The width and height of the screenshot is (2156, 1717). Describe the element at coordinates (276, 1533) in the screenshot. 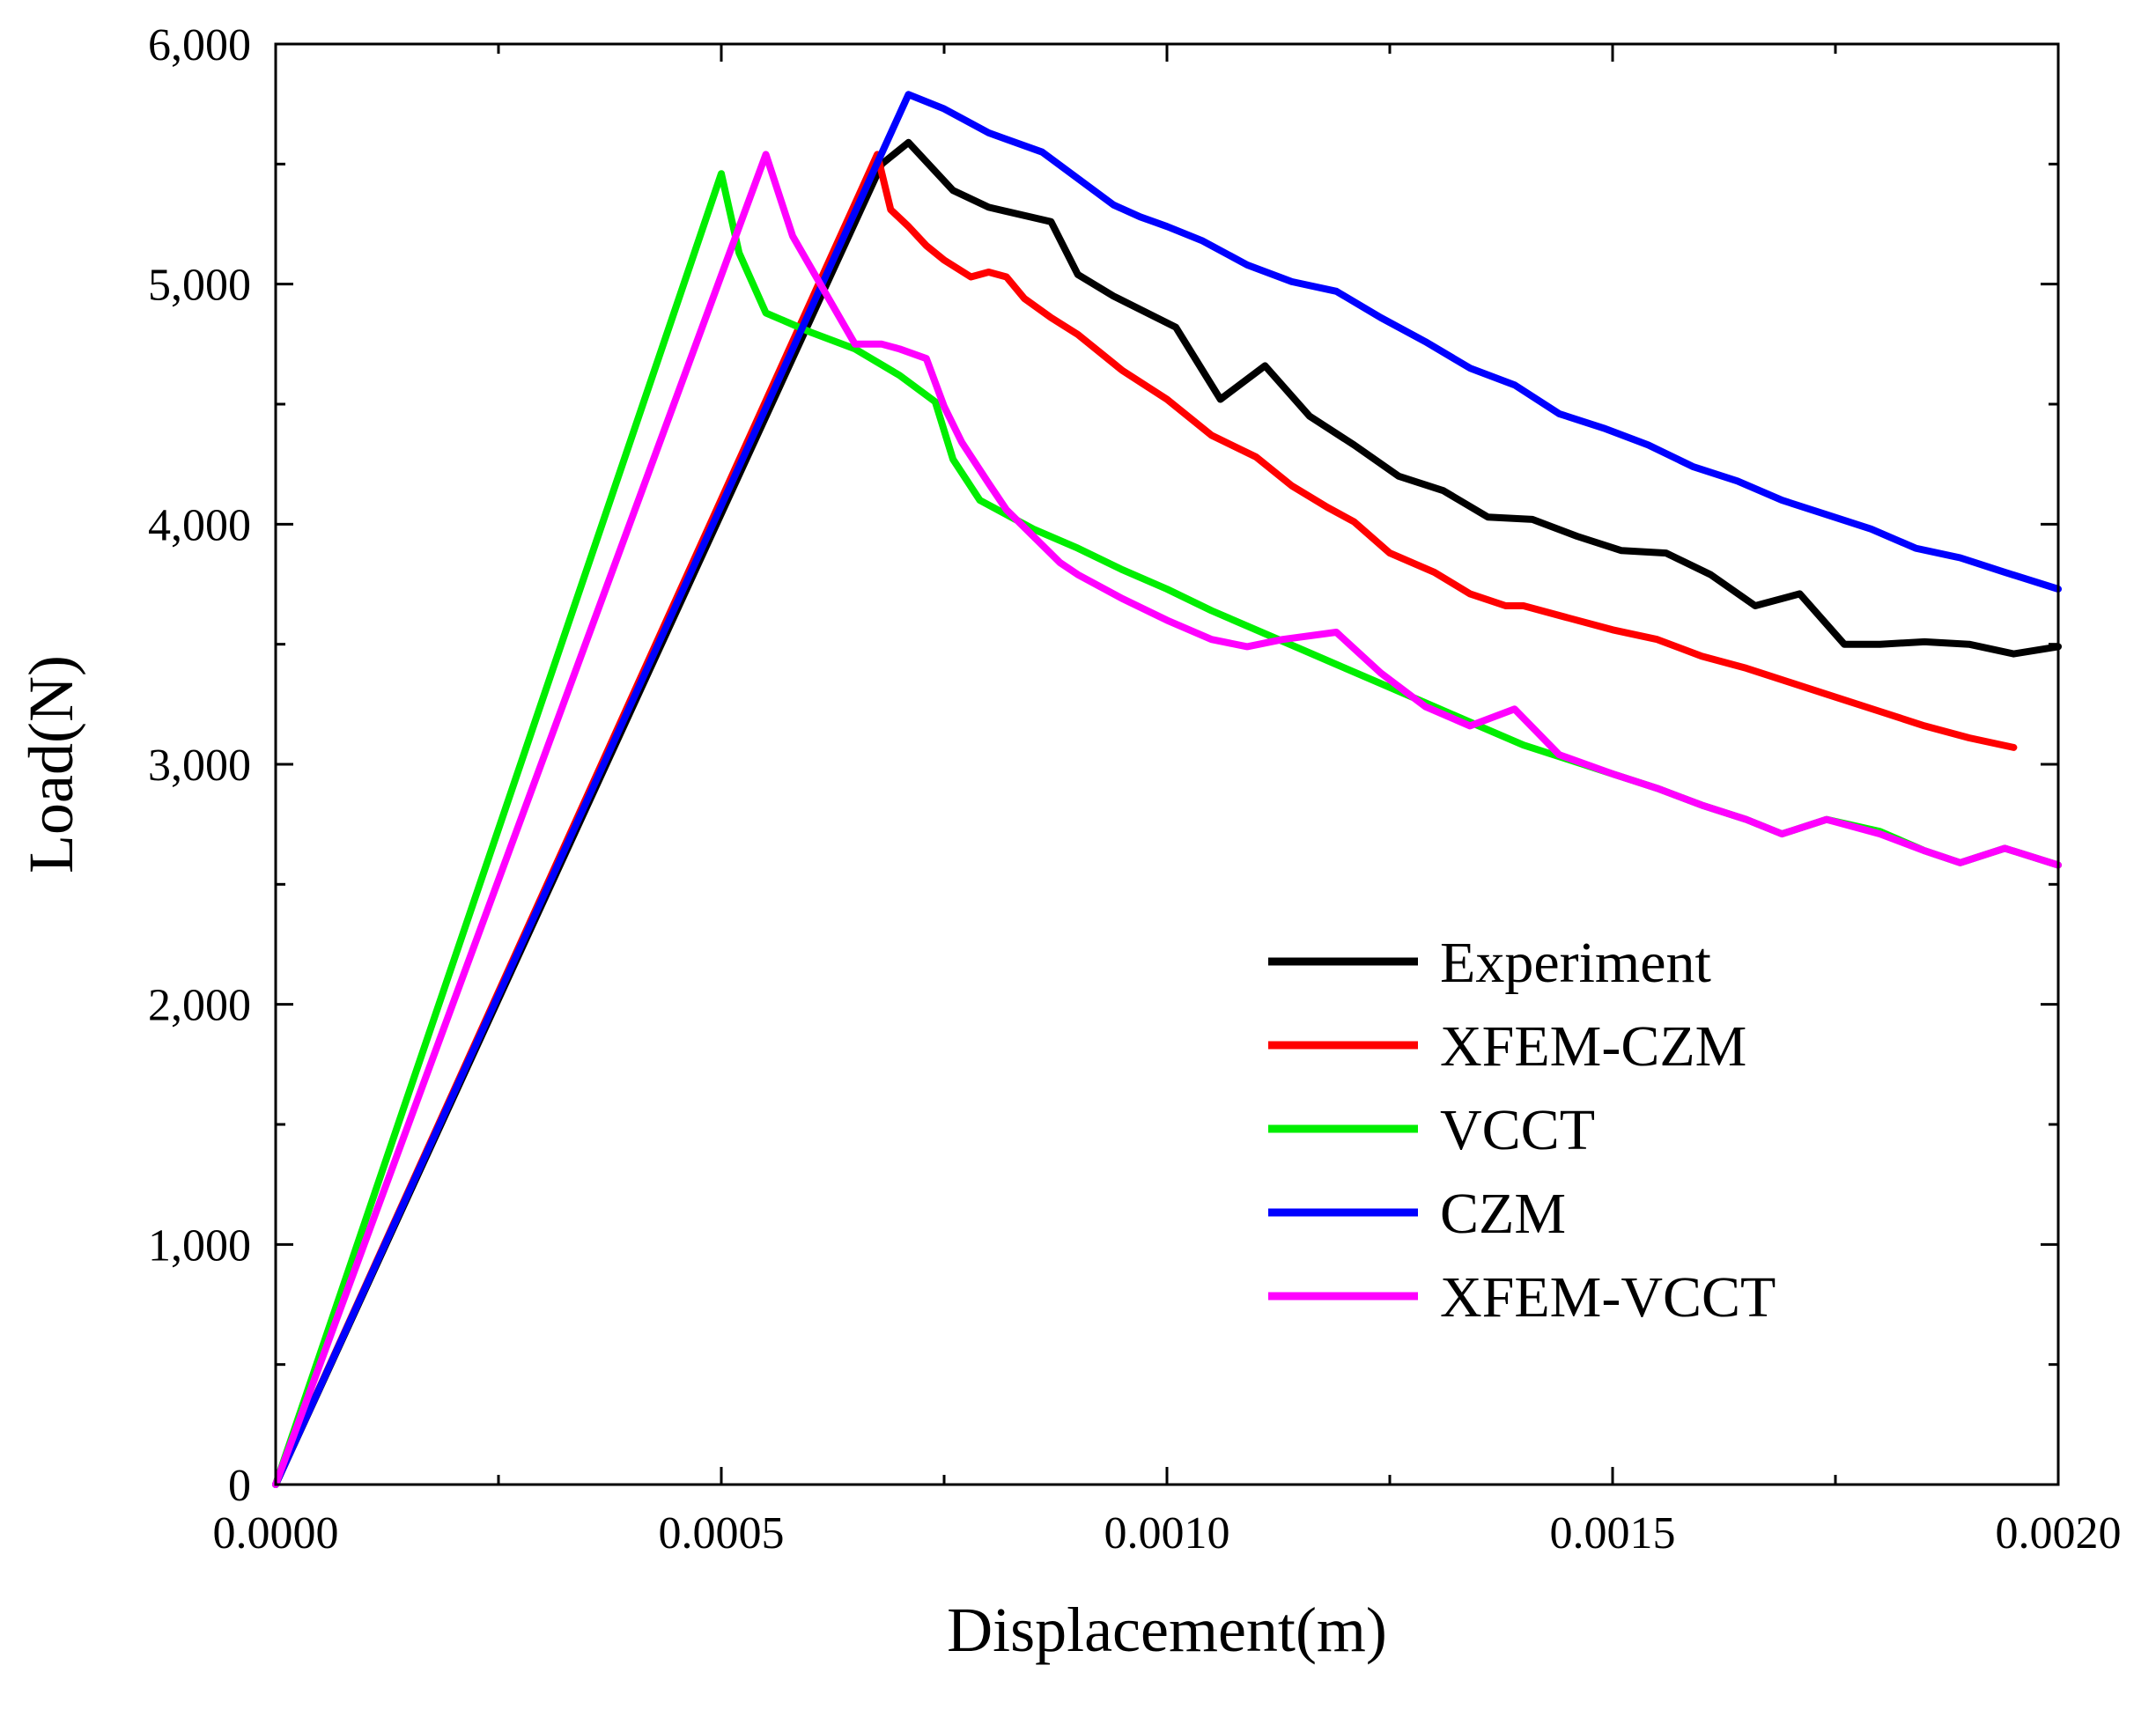

I see `x-tick-label: 0.0000` at that location.